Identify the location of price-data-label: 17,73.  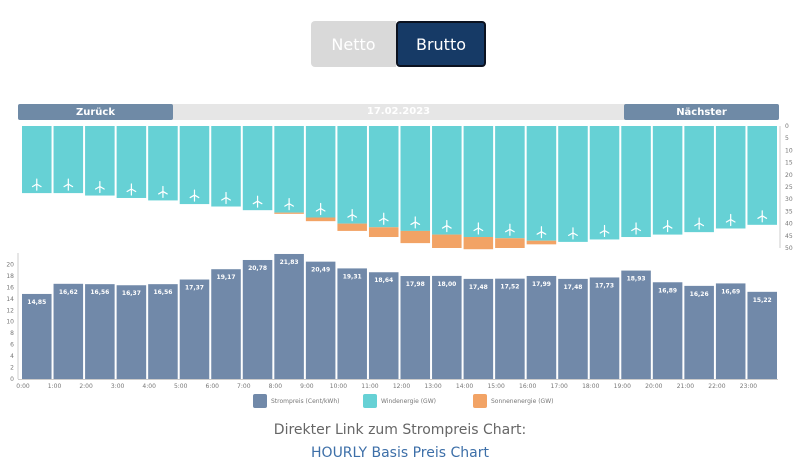
(604, 285).